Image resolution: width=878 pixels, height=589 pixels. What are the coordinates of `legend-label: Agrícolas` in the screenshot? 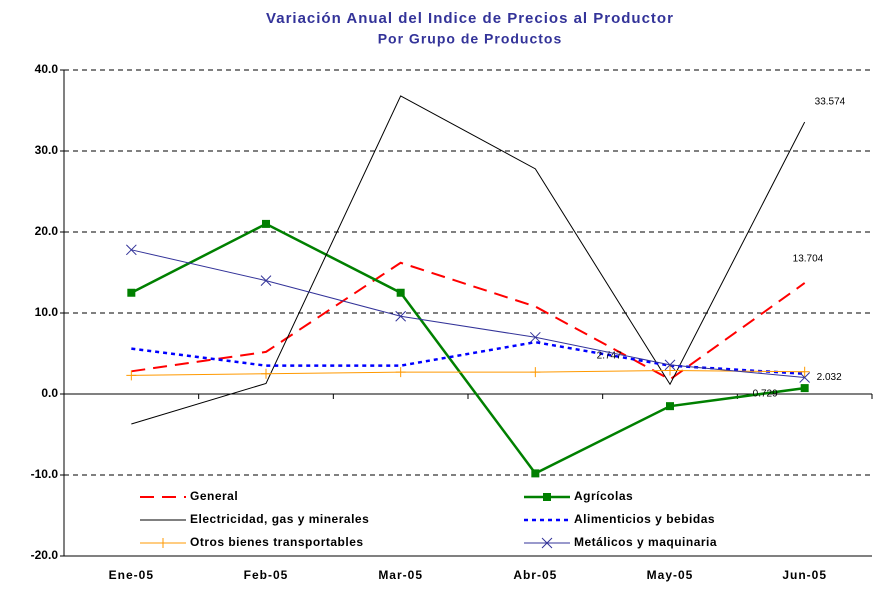 It's located at (603, 496).